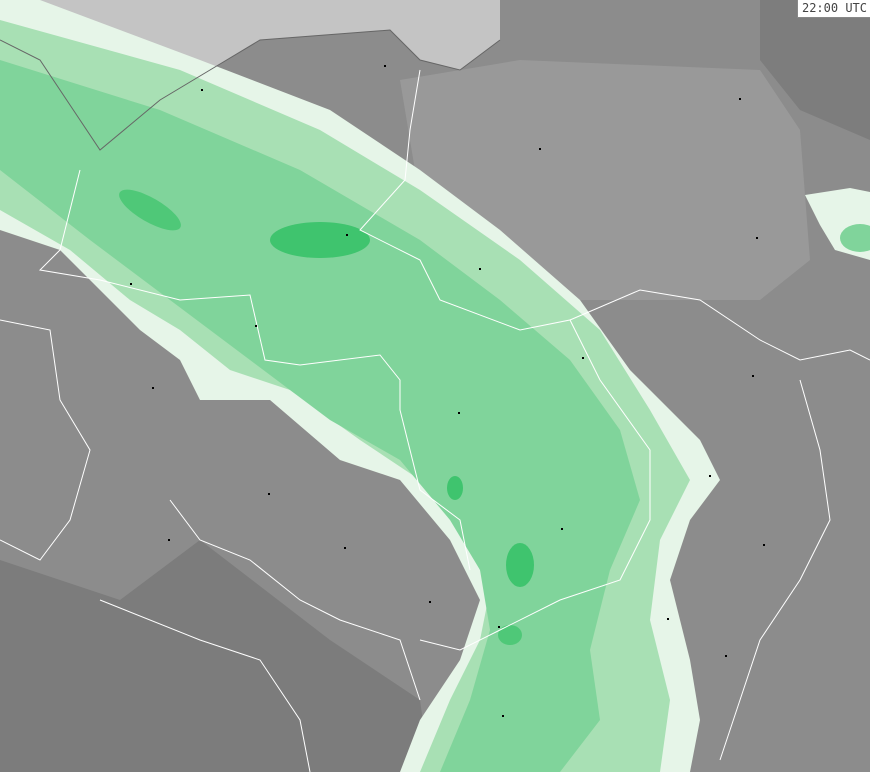  Describe the element at coordinates (250, 35) in the screenshot. I see `sea` at that location.